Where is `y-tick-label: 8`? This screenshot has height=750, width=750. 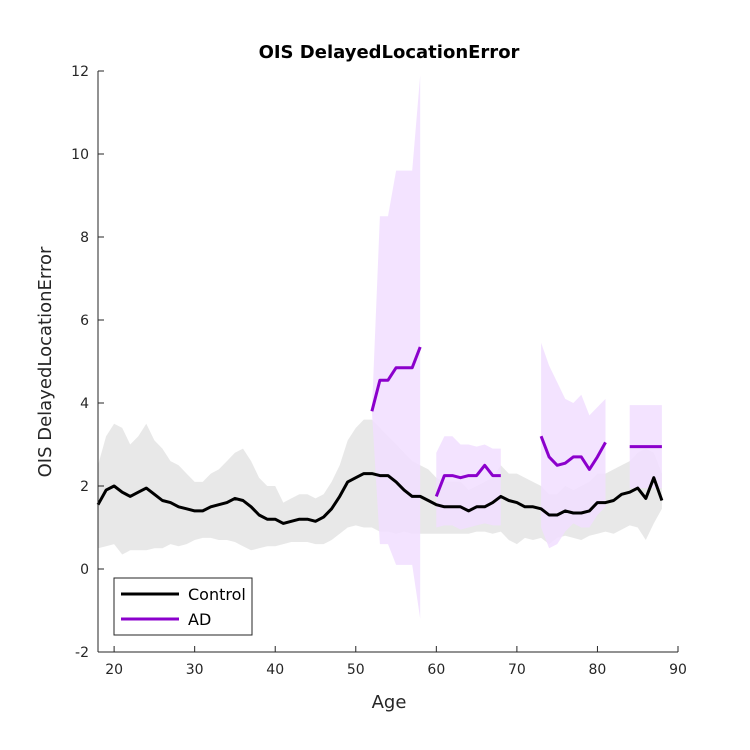
y-tick-label: 8 is located at coordinates (84, 238).